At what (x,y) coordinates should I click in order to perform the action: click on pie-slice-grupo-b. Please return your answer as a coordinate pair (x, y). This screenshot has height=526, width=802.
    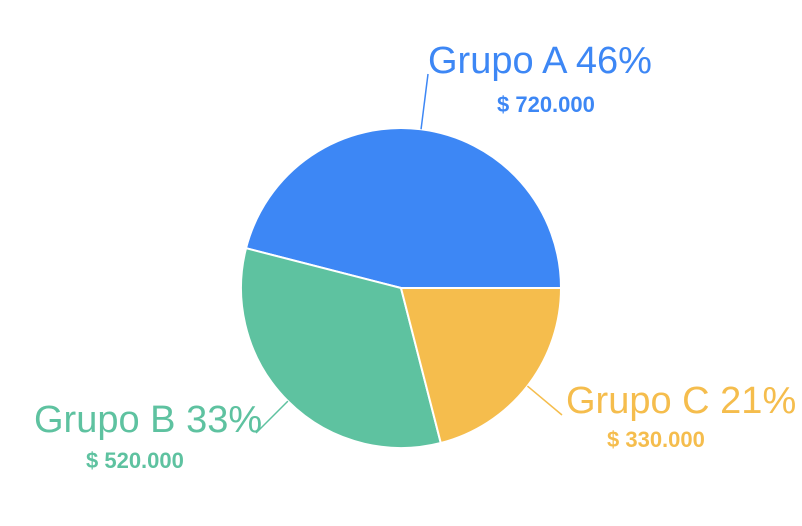
    Looking at the image, I should click on (341, 348).